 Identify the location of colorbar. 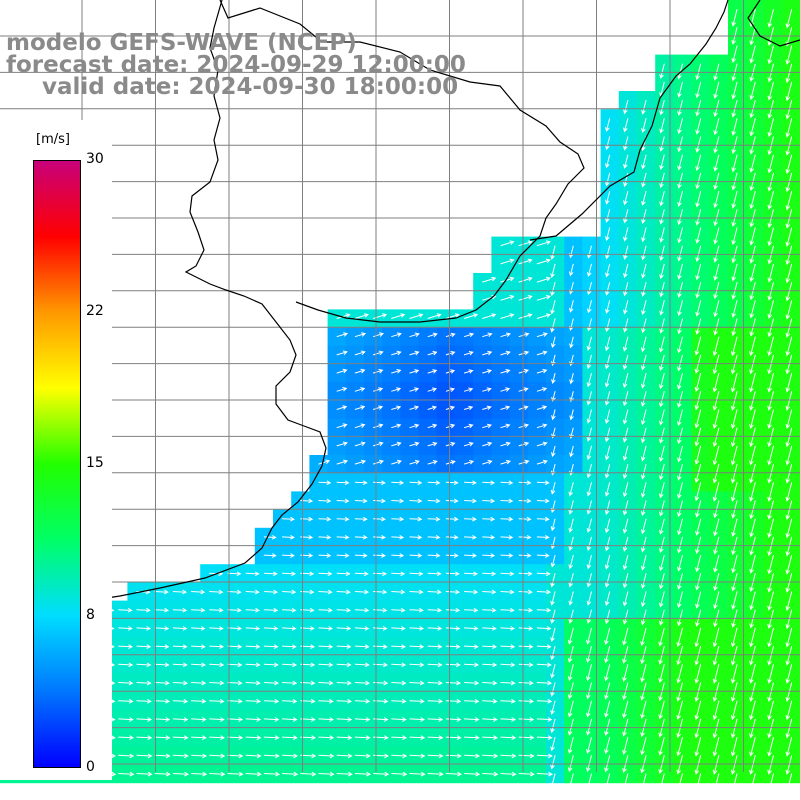
(57, 464).